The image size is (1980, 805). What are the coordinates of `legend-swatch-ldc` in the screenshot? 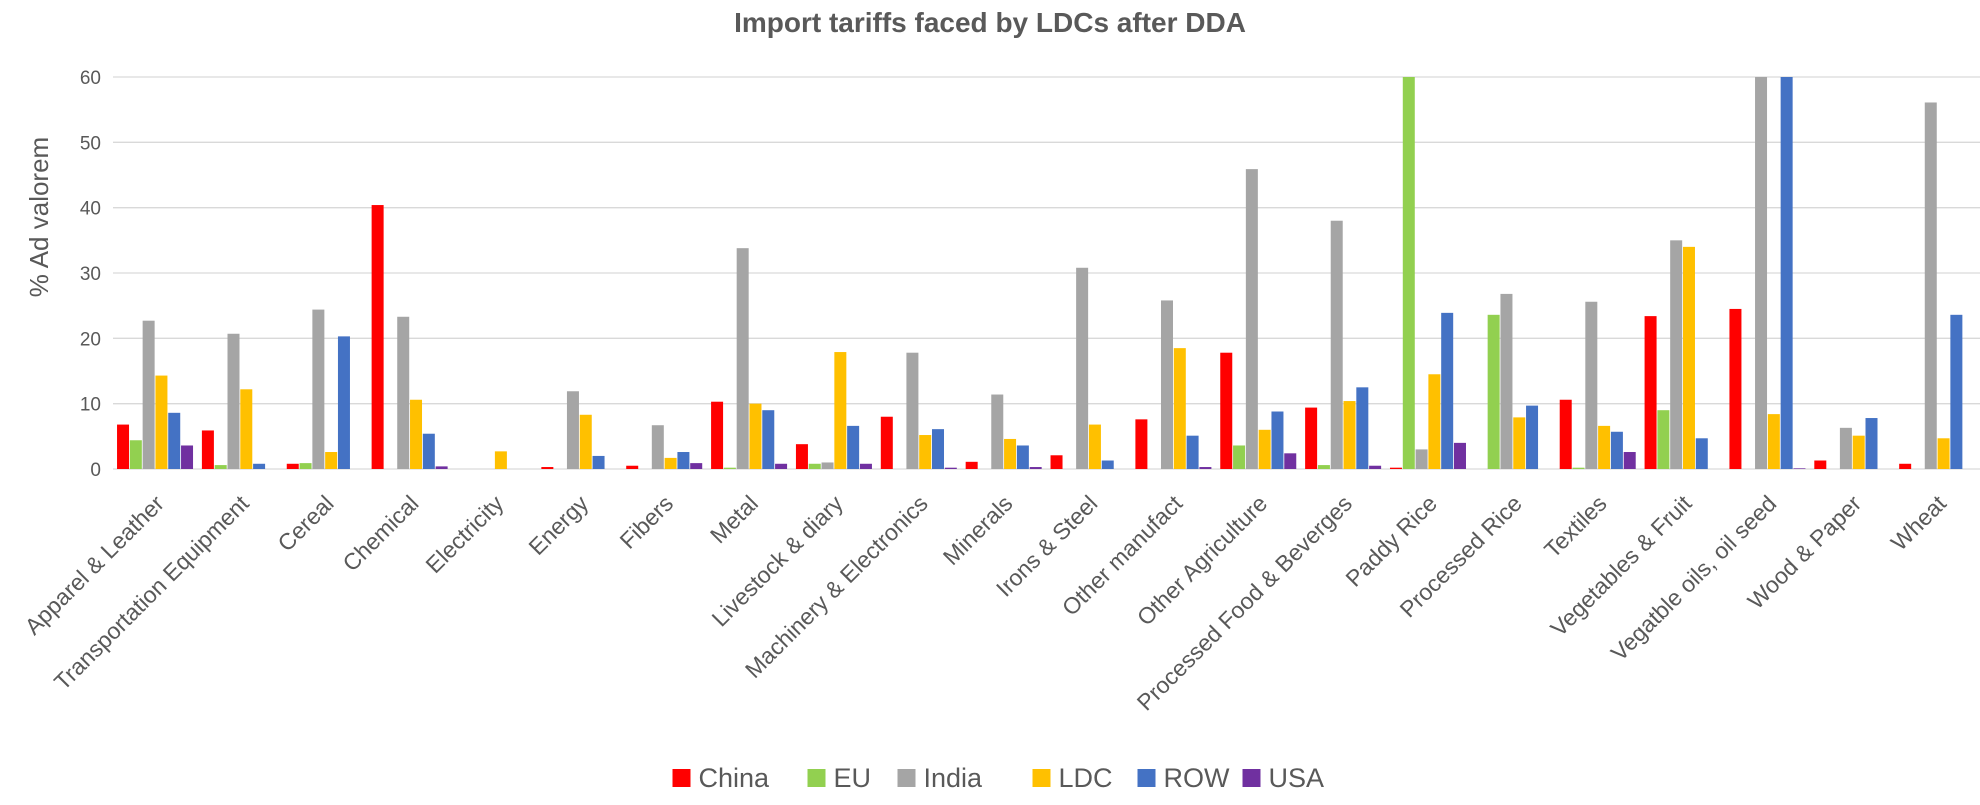 It's located at (1041, 778).